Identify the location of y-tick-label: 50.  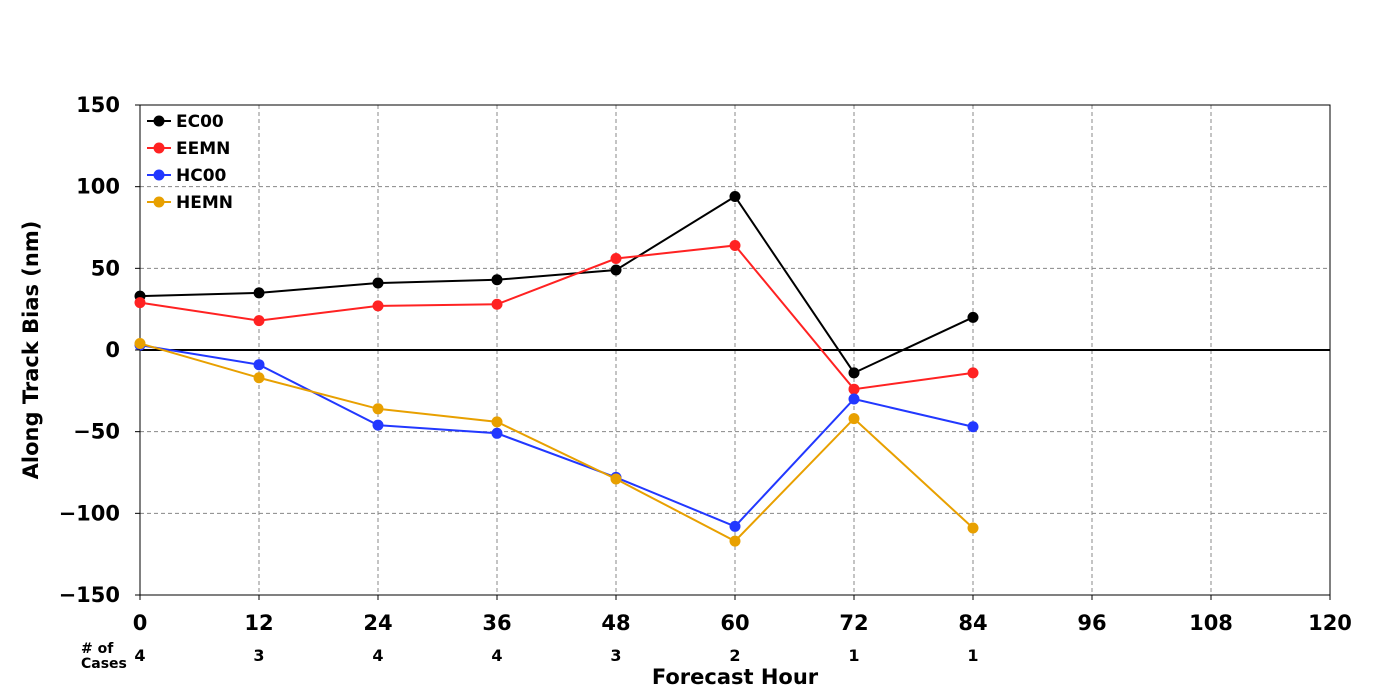
(105, 268).